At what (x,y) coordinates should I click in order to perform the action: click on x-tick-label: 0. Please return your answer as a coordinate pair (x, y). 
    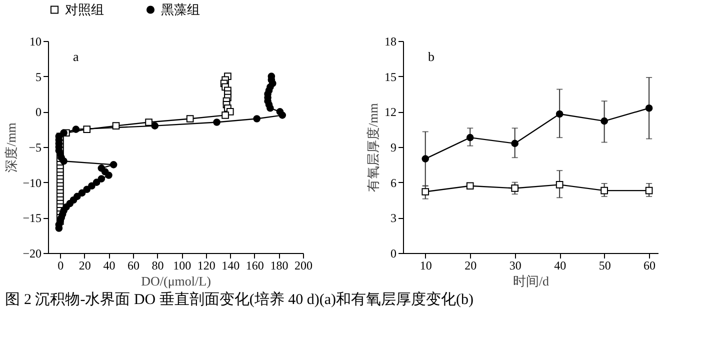
    Looking at the image, I should click on (61, 265).